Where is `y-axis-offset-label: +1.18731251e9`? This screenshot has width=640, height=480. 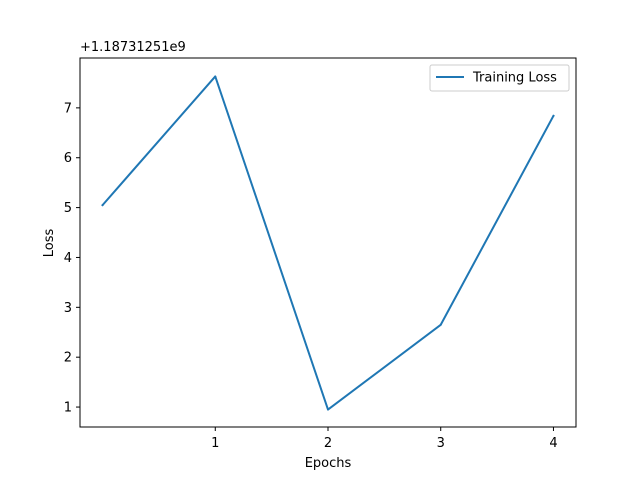
y-axis-offset-label: +1.18731251e9 is located at coordinates (133, 47).